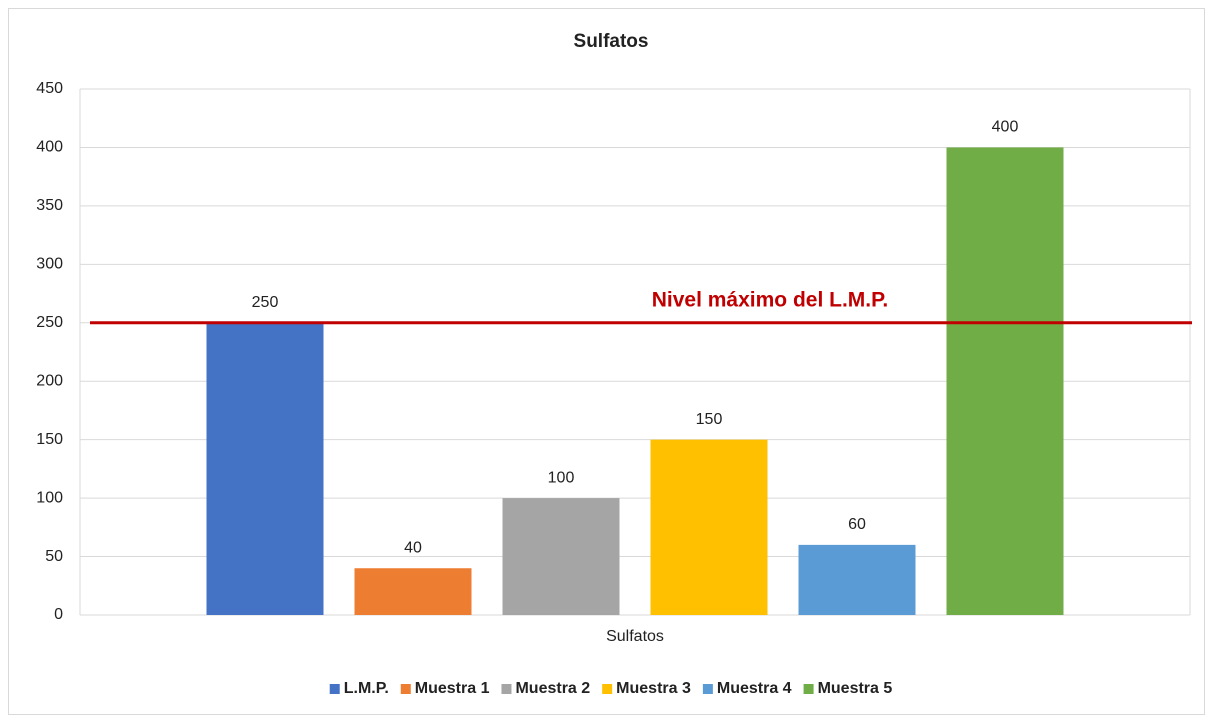 Image resolution: width=1213 pixels, height=720 pixels. Describe the element at coordinates (49, 88) in the screenshot. I see `y-tick-label: 450` at that location.